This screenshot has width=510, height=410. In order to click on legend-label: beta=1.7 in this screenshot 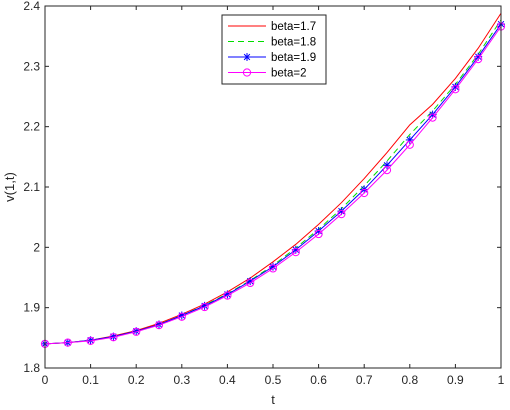, I will do `click(293, 27)`.